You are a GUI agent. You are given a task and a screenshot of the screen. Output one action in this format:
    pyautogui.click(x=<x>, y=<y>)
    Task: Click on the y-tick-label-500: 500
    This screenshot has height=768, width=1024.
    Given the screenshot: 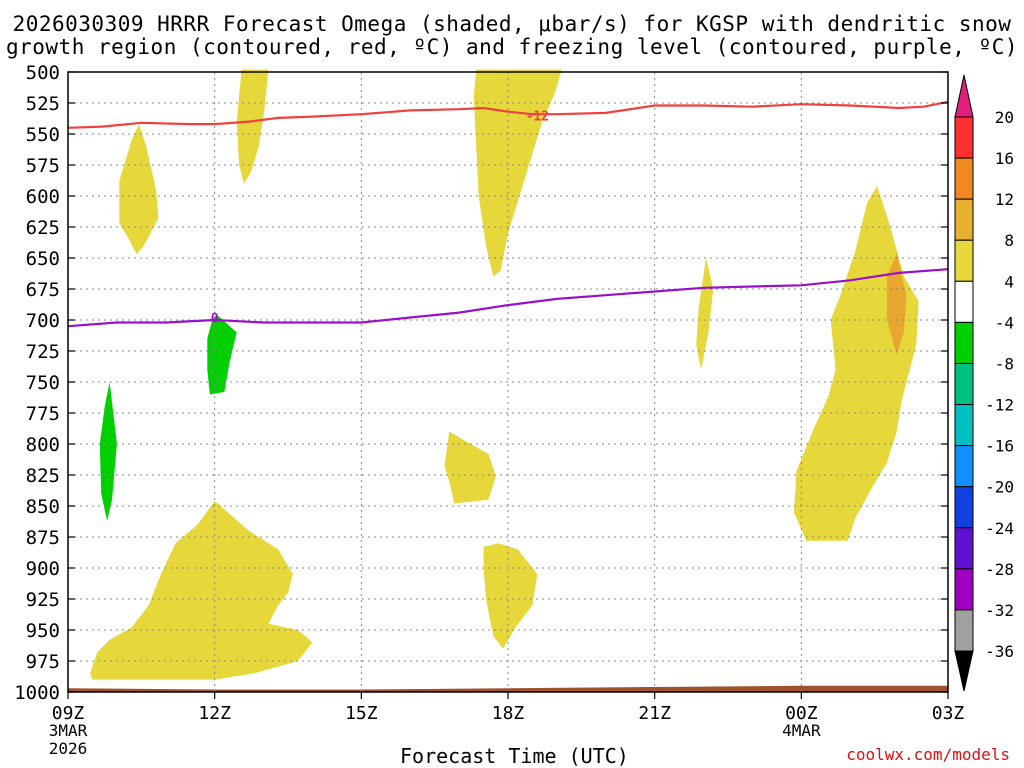 What is the action you would take?
    pyautogui.click(x=43, y=73)
    